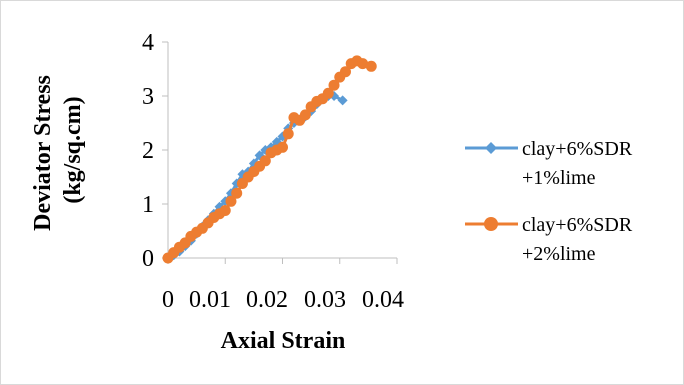 Image resolution: width=684 pixels, height=385 pixels. Describe the element at coordinates (549, 201) in the screenshot. I see `legend: clay+6%SDR +1%lime clay+6%SDR +2%lime` at that location.